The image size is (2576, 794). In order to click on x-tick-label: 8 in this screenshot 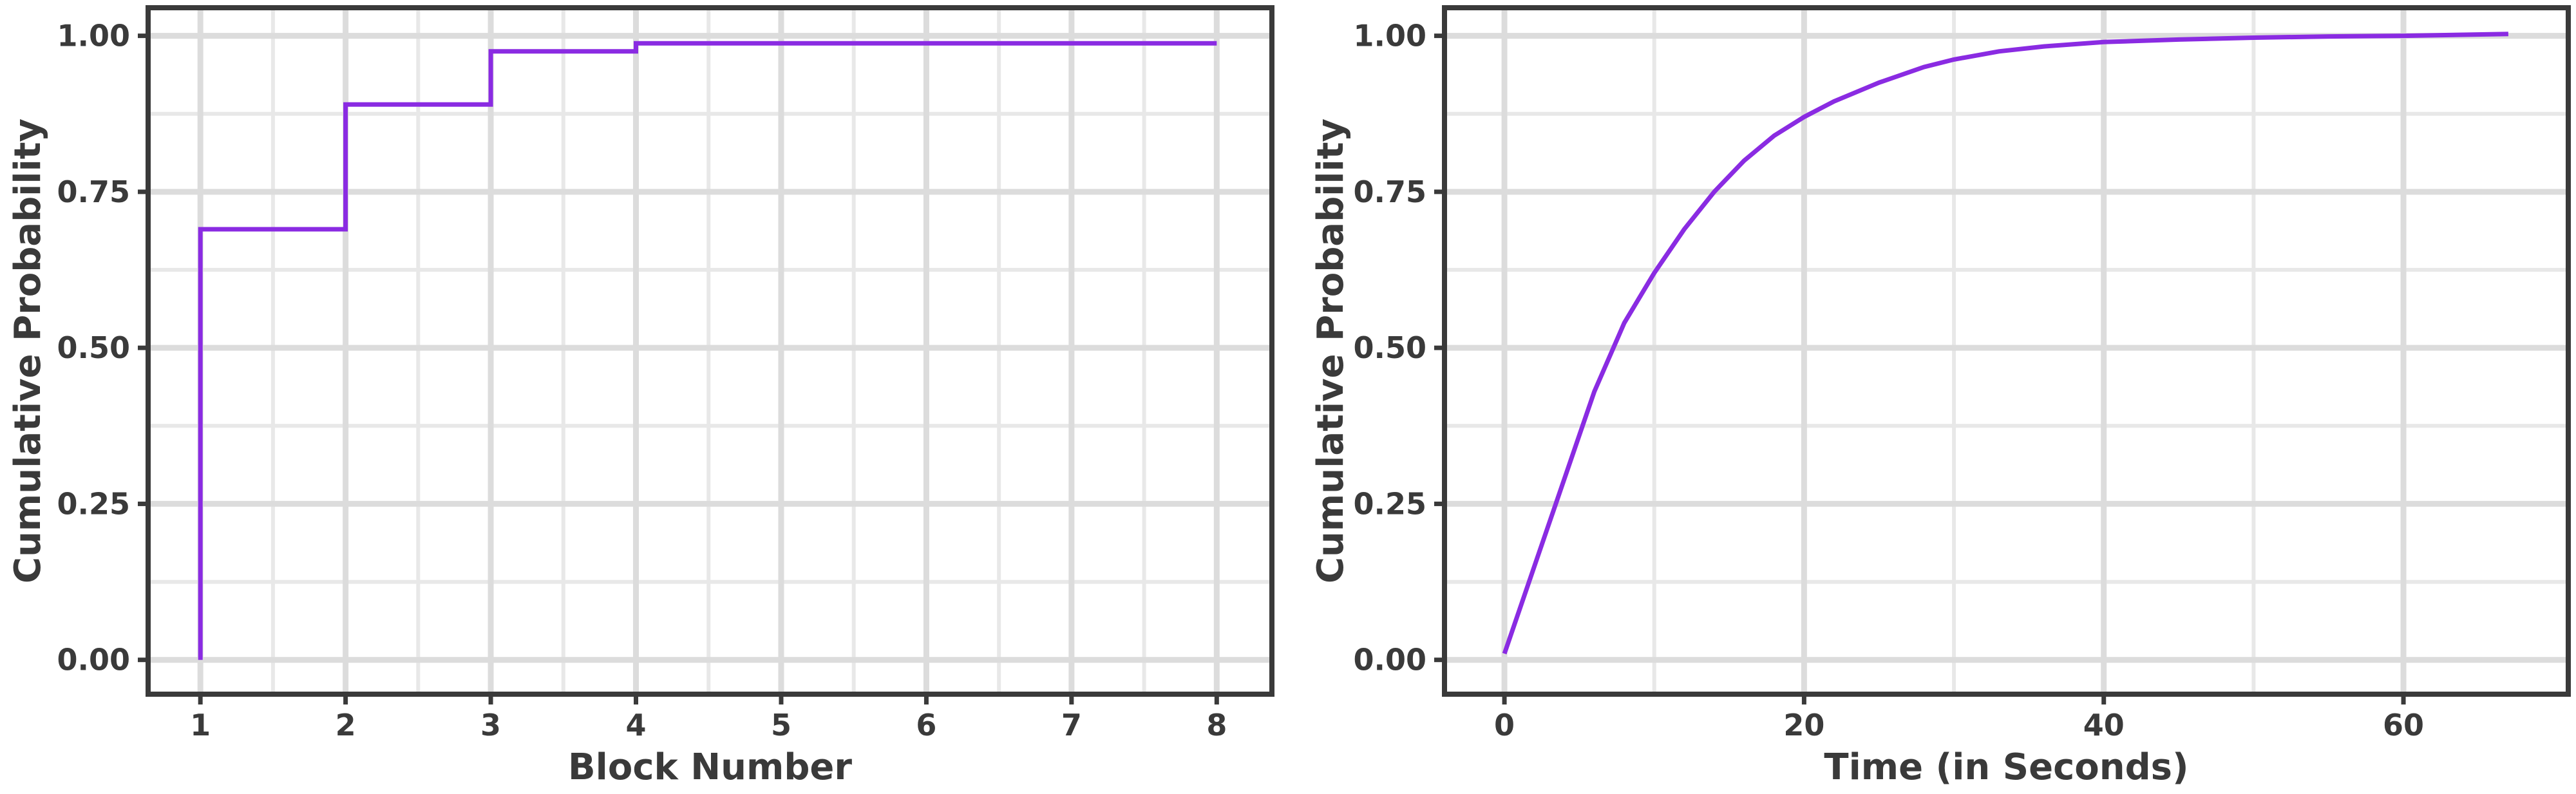, I will do `click(1217, 725)`.